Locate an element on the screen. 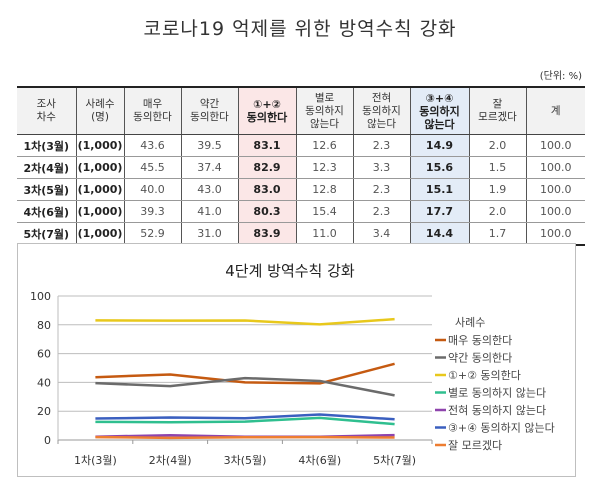 This screenshot has height=484, width=600. x-tick-label: 1차(3월) is located at coordinates (95, 460).